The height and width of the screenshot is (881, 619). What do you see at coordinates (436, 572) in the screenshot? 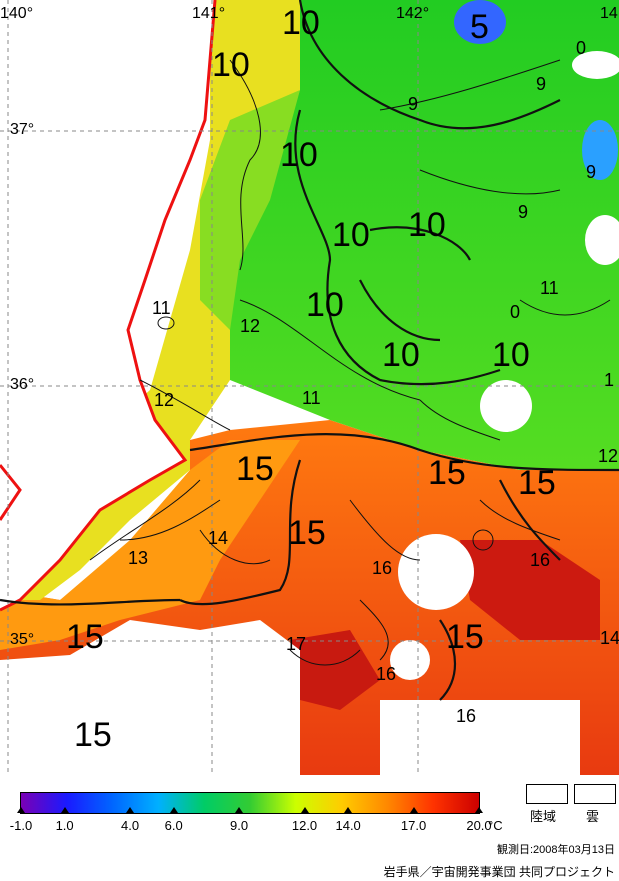
I see `cloud-patch-south-center` at bounding box center [436, 572].